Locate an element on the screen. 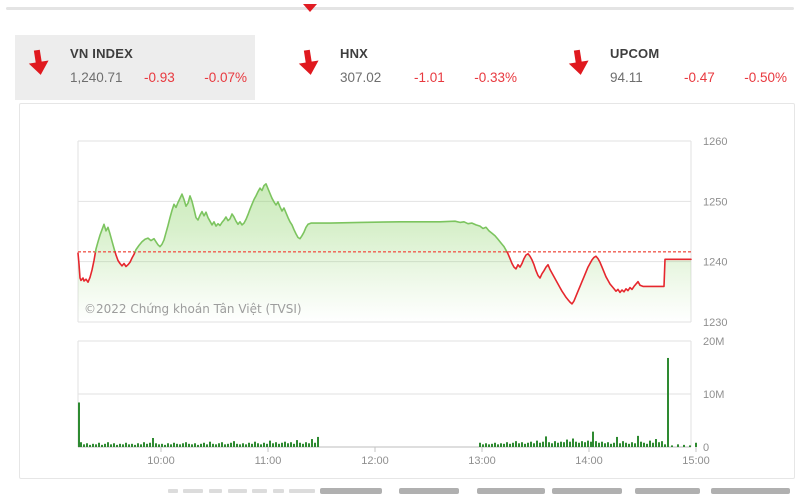 The height and width of the screenshot is (501, 800). index-change-pct: -0.07% is located at coordinates (225, 77).